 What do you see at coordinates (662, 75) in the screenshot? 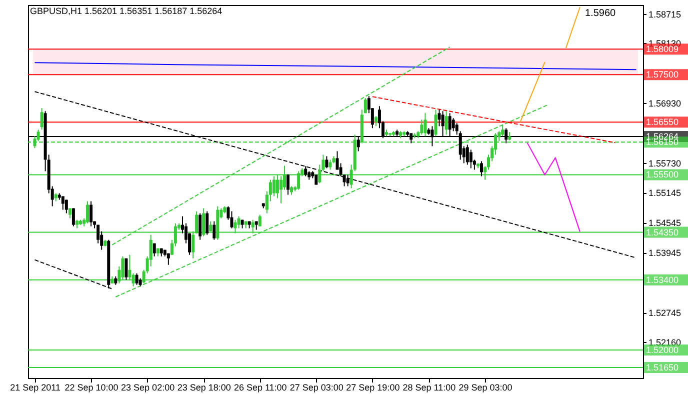
I see `ref-line-label: 1.57500` at bounding box center [662, 75].